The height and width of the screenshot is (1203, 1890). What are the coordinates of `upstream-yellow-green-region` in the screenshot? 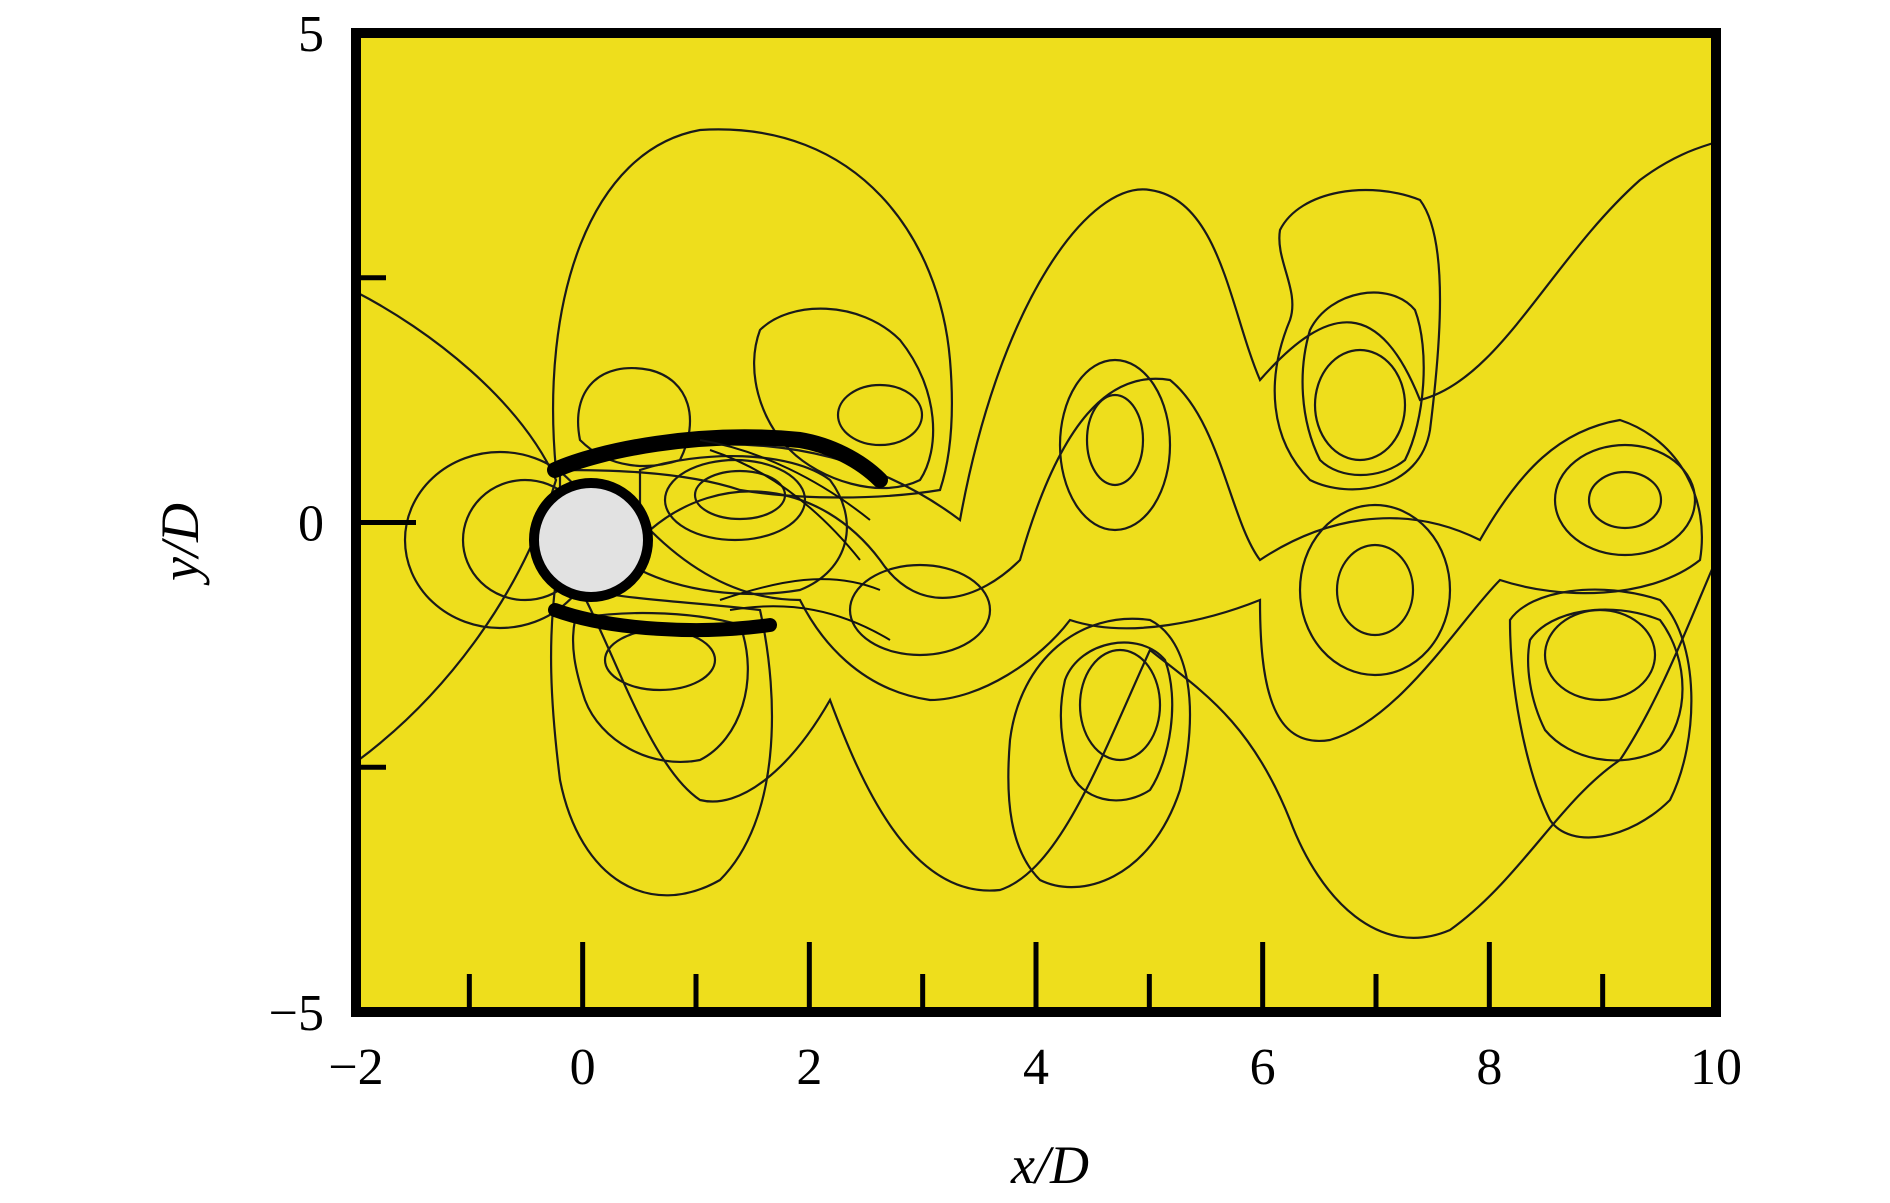 It's located at (457, 527).